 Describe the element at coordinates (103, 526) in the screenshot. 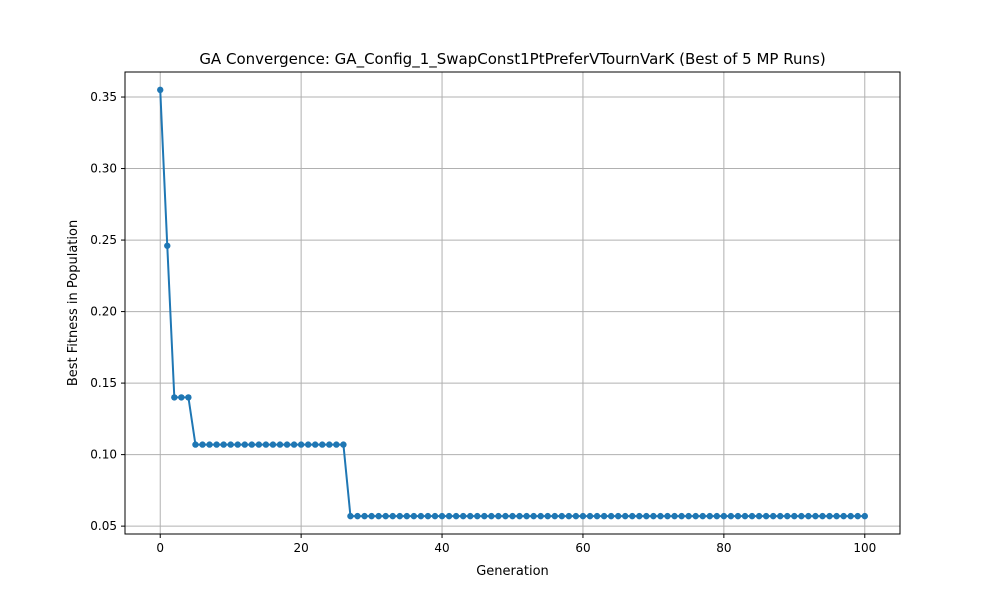

I see `y-tick-label: 0.05` at that location.